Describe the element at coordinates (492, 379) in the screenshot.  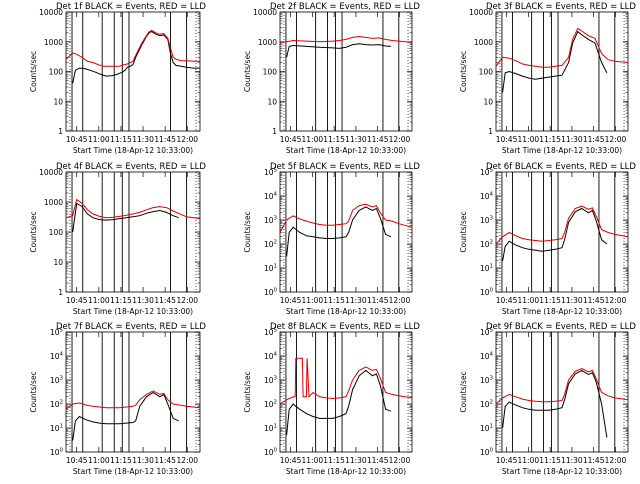
I see `y-tick-exponent: 3` at that location.